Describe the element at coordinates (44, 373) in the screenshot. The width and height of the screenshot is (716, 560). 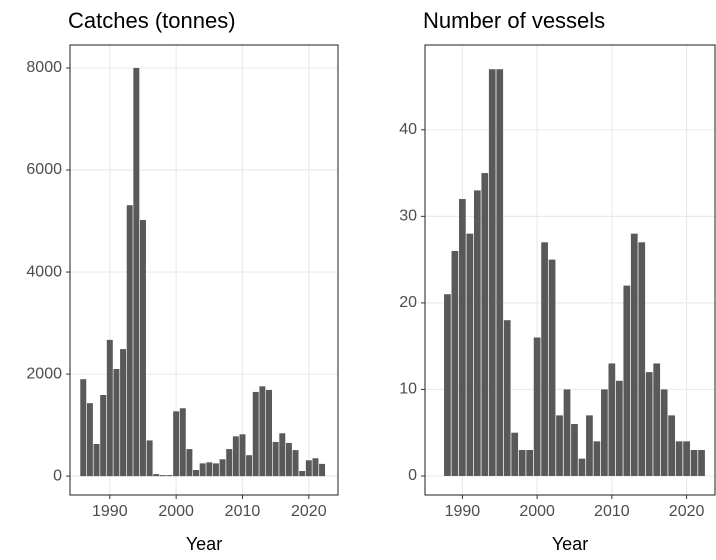
I see `y-tick-label: 2000` at that location.